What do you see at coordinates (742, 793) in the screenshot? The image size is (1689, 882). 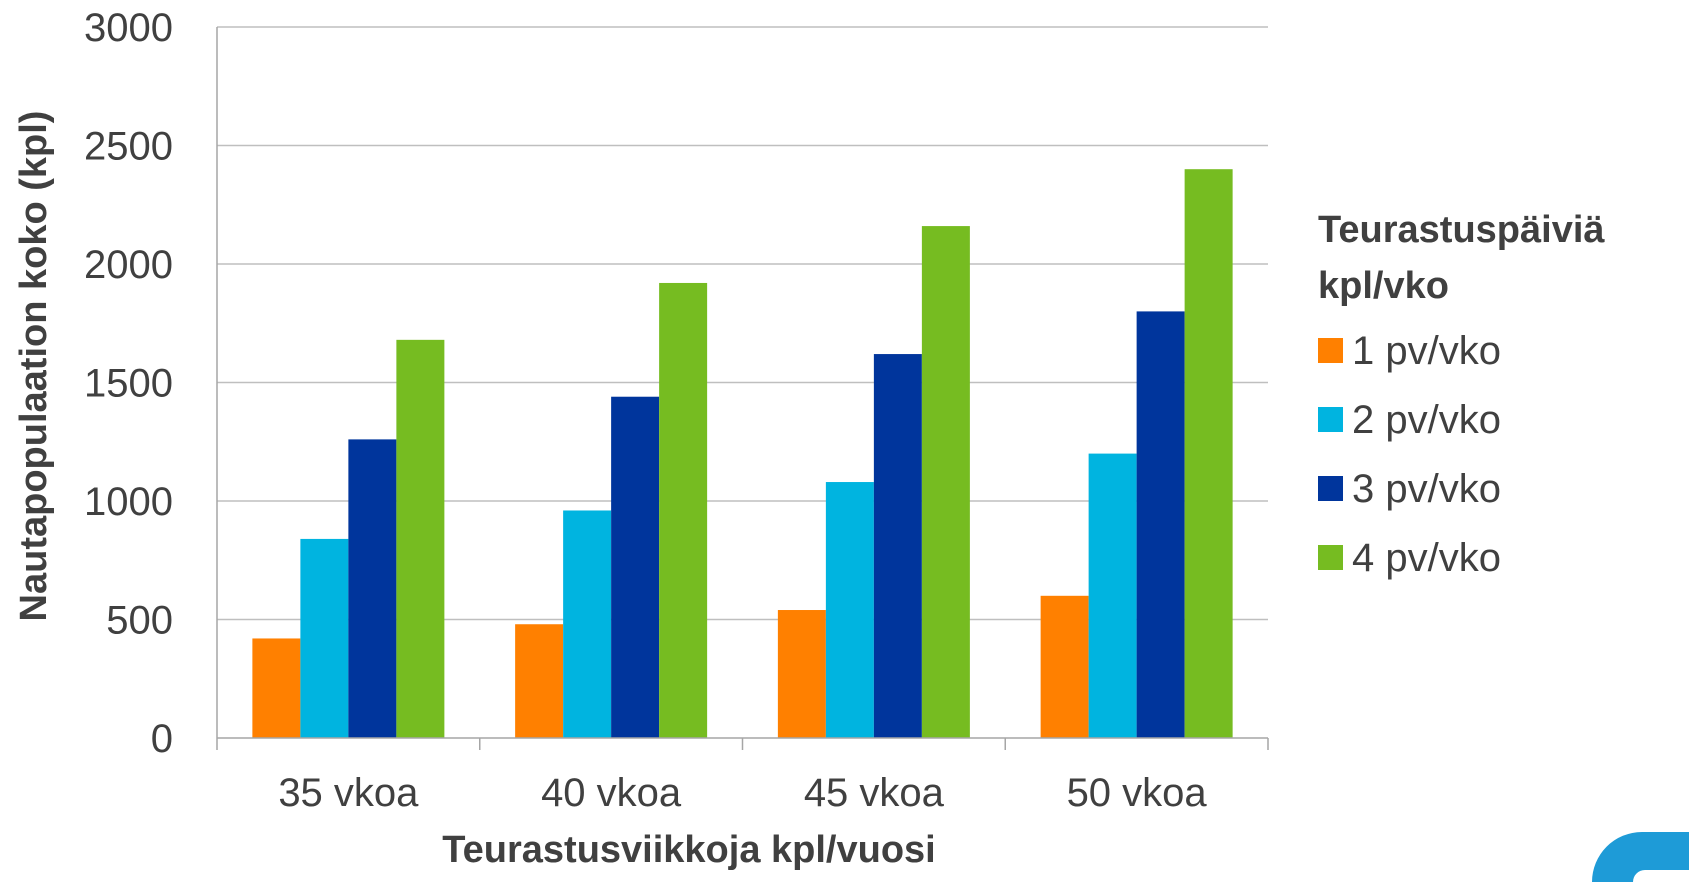 I see `x-tick-labels: 35 vkoa 40 vkoa 45 vkoa 50 vkoa` at bounding box center [742, 793].